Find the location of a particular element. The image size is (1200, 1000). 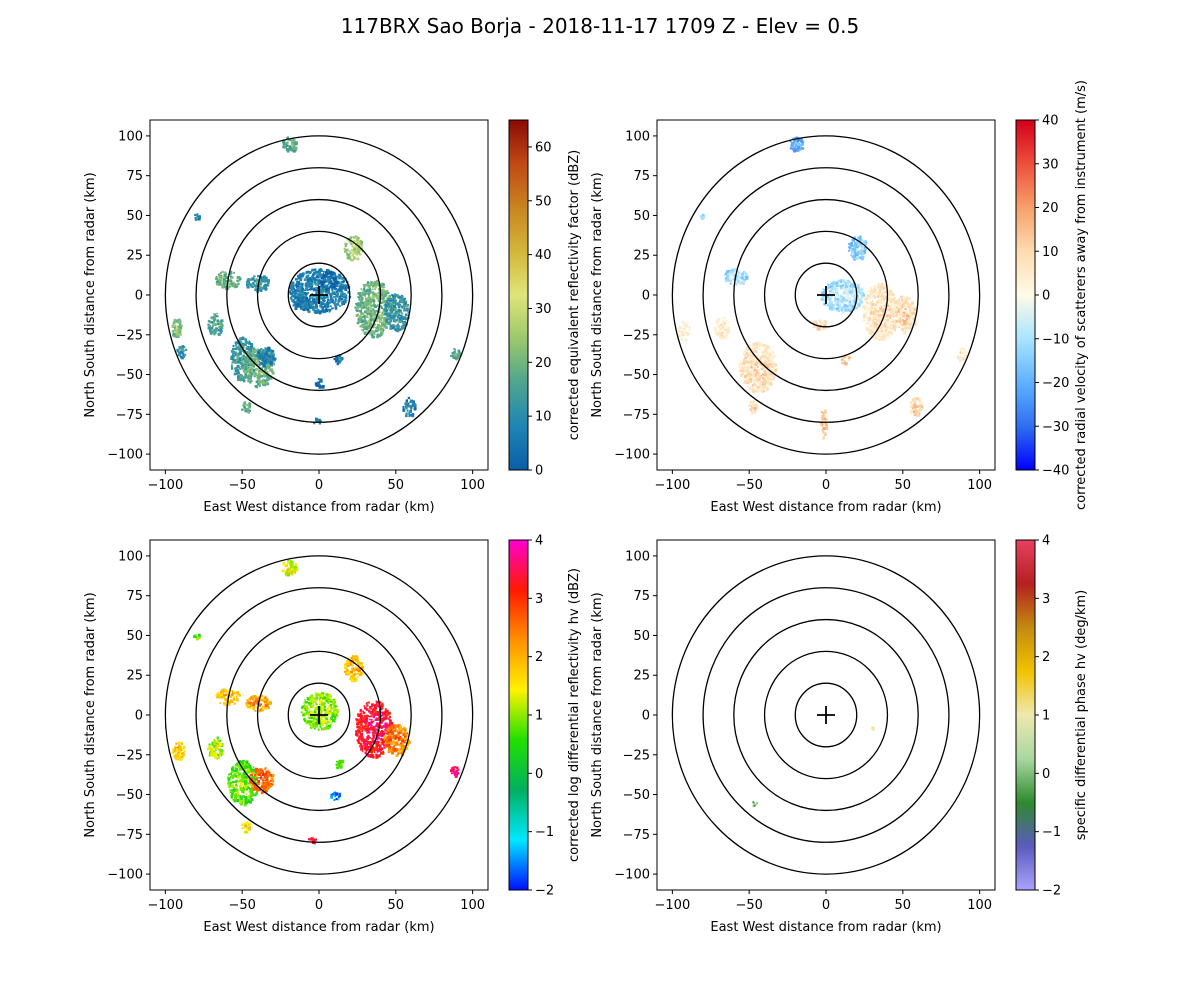

echo-field is located at coordinates (826, 295).